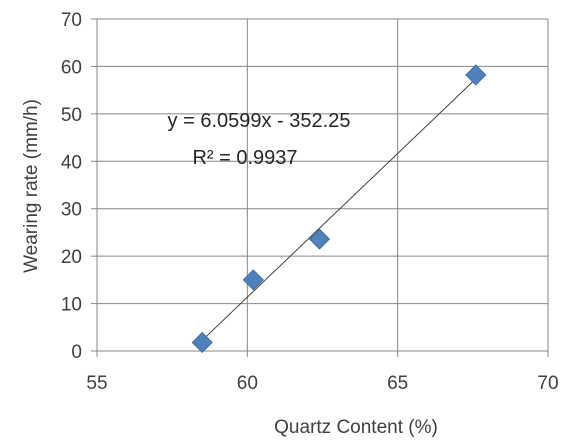 Image resolution: width=568 pixels, height=441 pixels. Describe the element at coordinates (76, 352) in the screenshot. I see `y-tick-label: 0` at that location.